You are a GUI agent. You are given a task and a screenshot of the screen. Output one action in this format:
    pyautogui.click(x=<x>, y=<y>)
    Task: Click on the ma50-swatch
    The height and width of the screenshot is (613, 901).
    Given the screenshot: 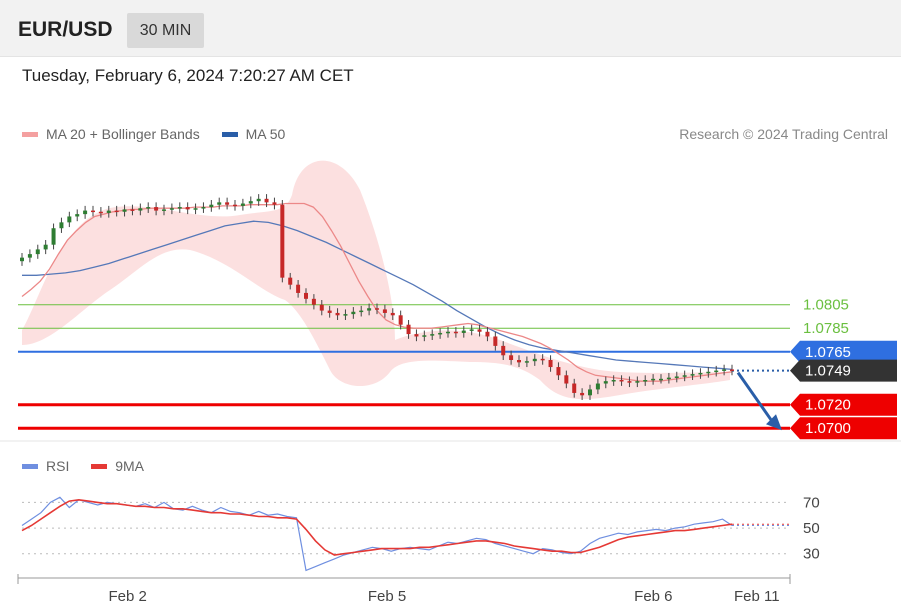 What is the action you would take?
    pyautogui.click(x=229, y=134)
    